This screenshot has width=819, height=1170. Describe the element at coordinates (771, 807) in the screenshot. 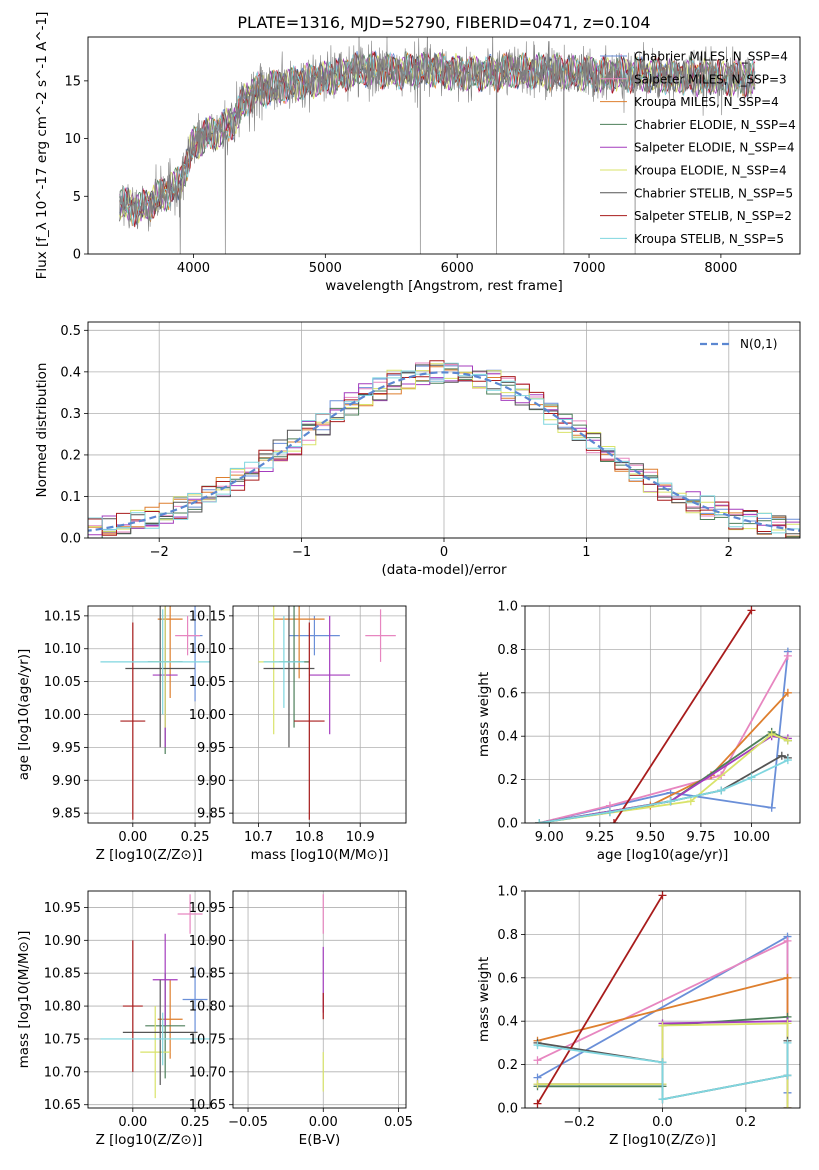

I see `weight-marker-chabrier_miles` at that location.